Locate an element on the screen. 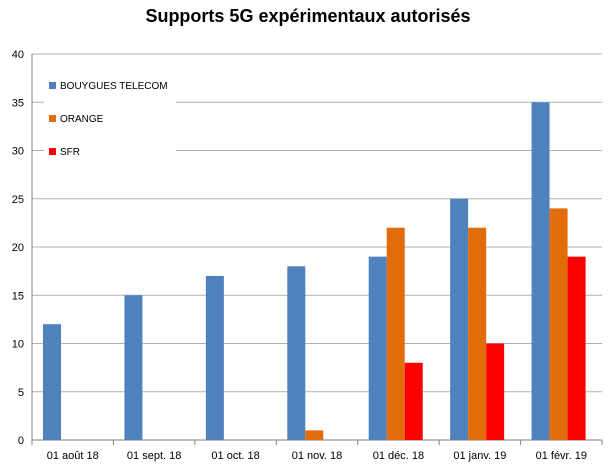  x-tick-label: 01 sept. 18 is located at coordinates (154, 456).